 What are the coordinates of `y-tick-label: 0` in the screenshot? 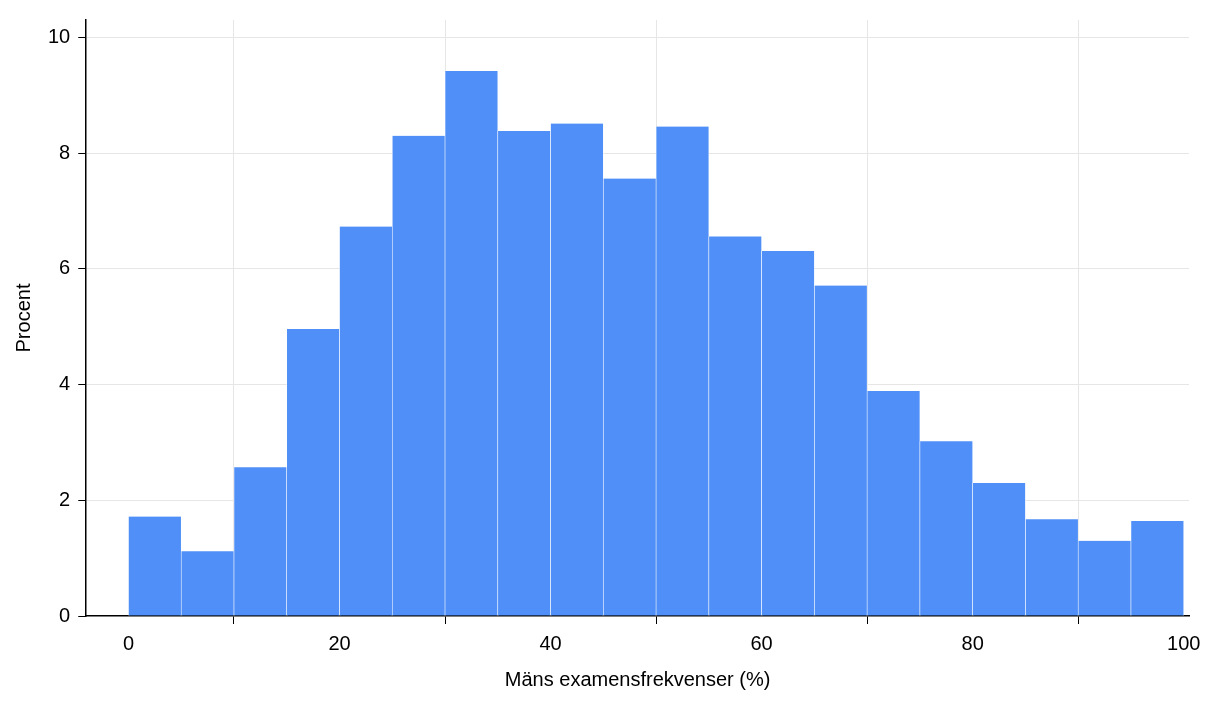 It's located at (65, 614).